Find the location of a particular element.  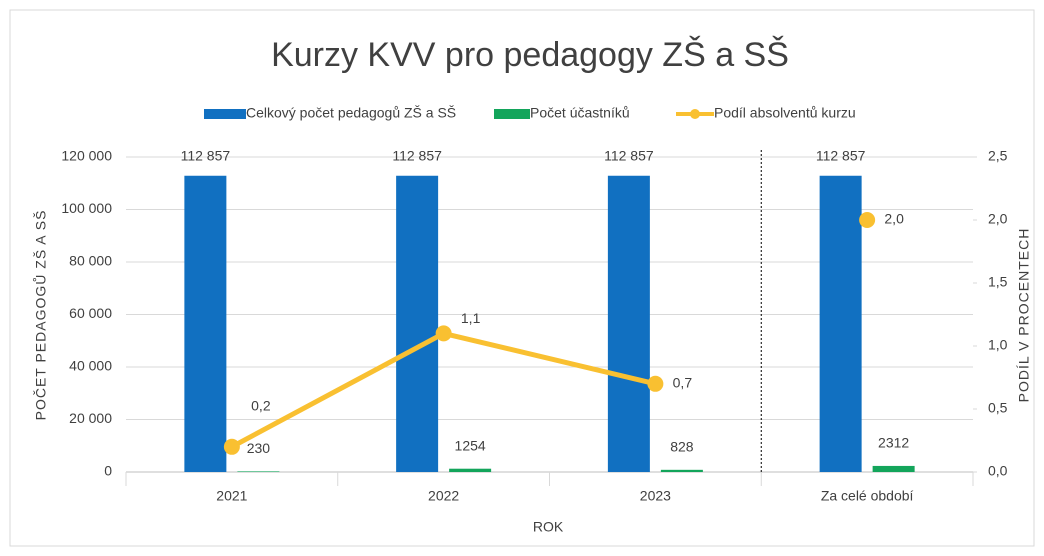

y2-tick-label: 1,5 is located at coordinates (998, 282).